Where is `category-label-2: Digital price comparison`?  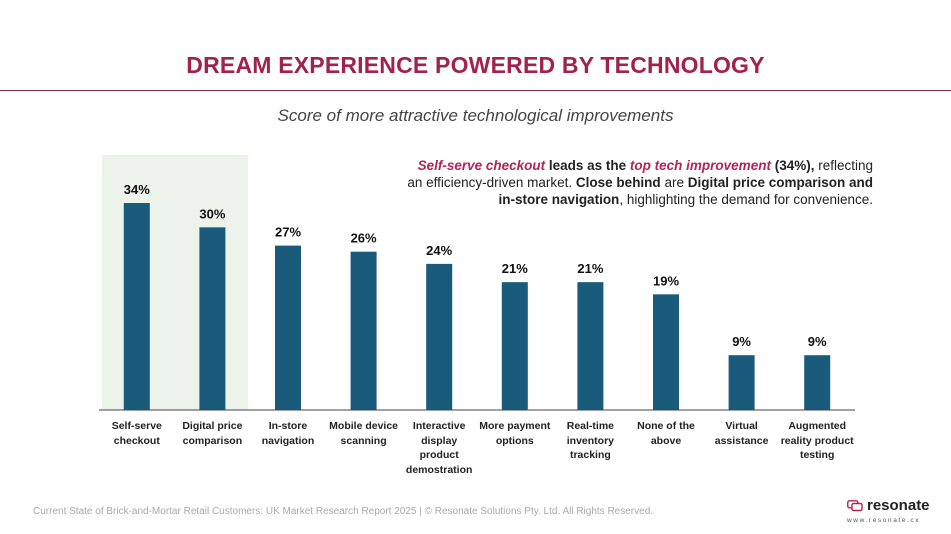
category-label-2: Digital price comparison is located at coordinates (212, 433).